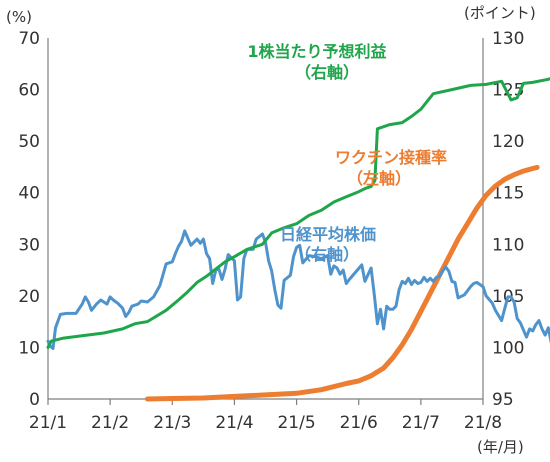 The width and height of the screenshot is (550, 462). I want to click on label-vaccine-line-2: （左軸）, so click(379, 178).